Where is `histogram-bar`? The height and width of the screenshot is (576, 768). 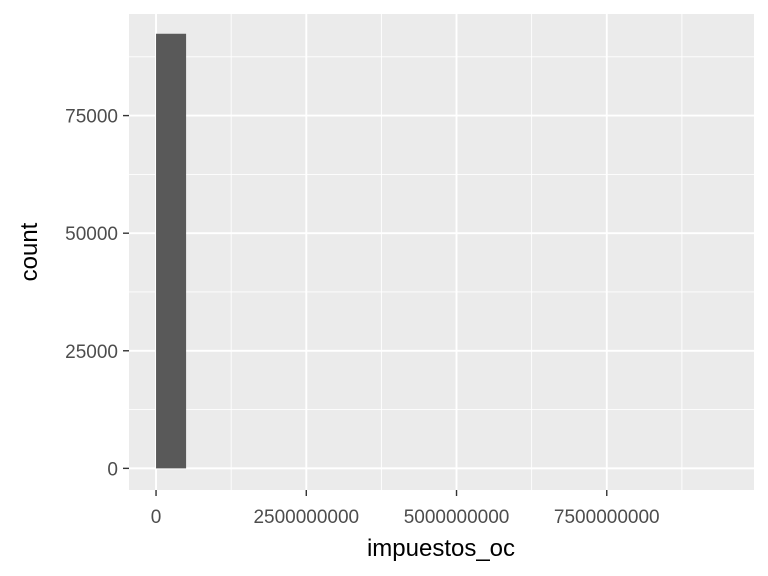
histogram-bar is located at coordinates (171, 251).